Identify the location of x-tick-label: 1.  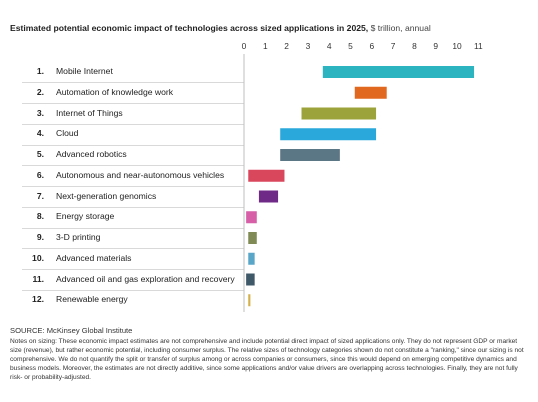
(265, 46).